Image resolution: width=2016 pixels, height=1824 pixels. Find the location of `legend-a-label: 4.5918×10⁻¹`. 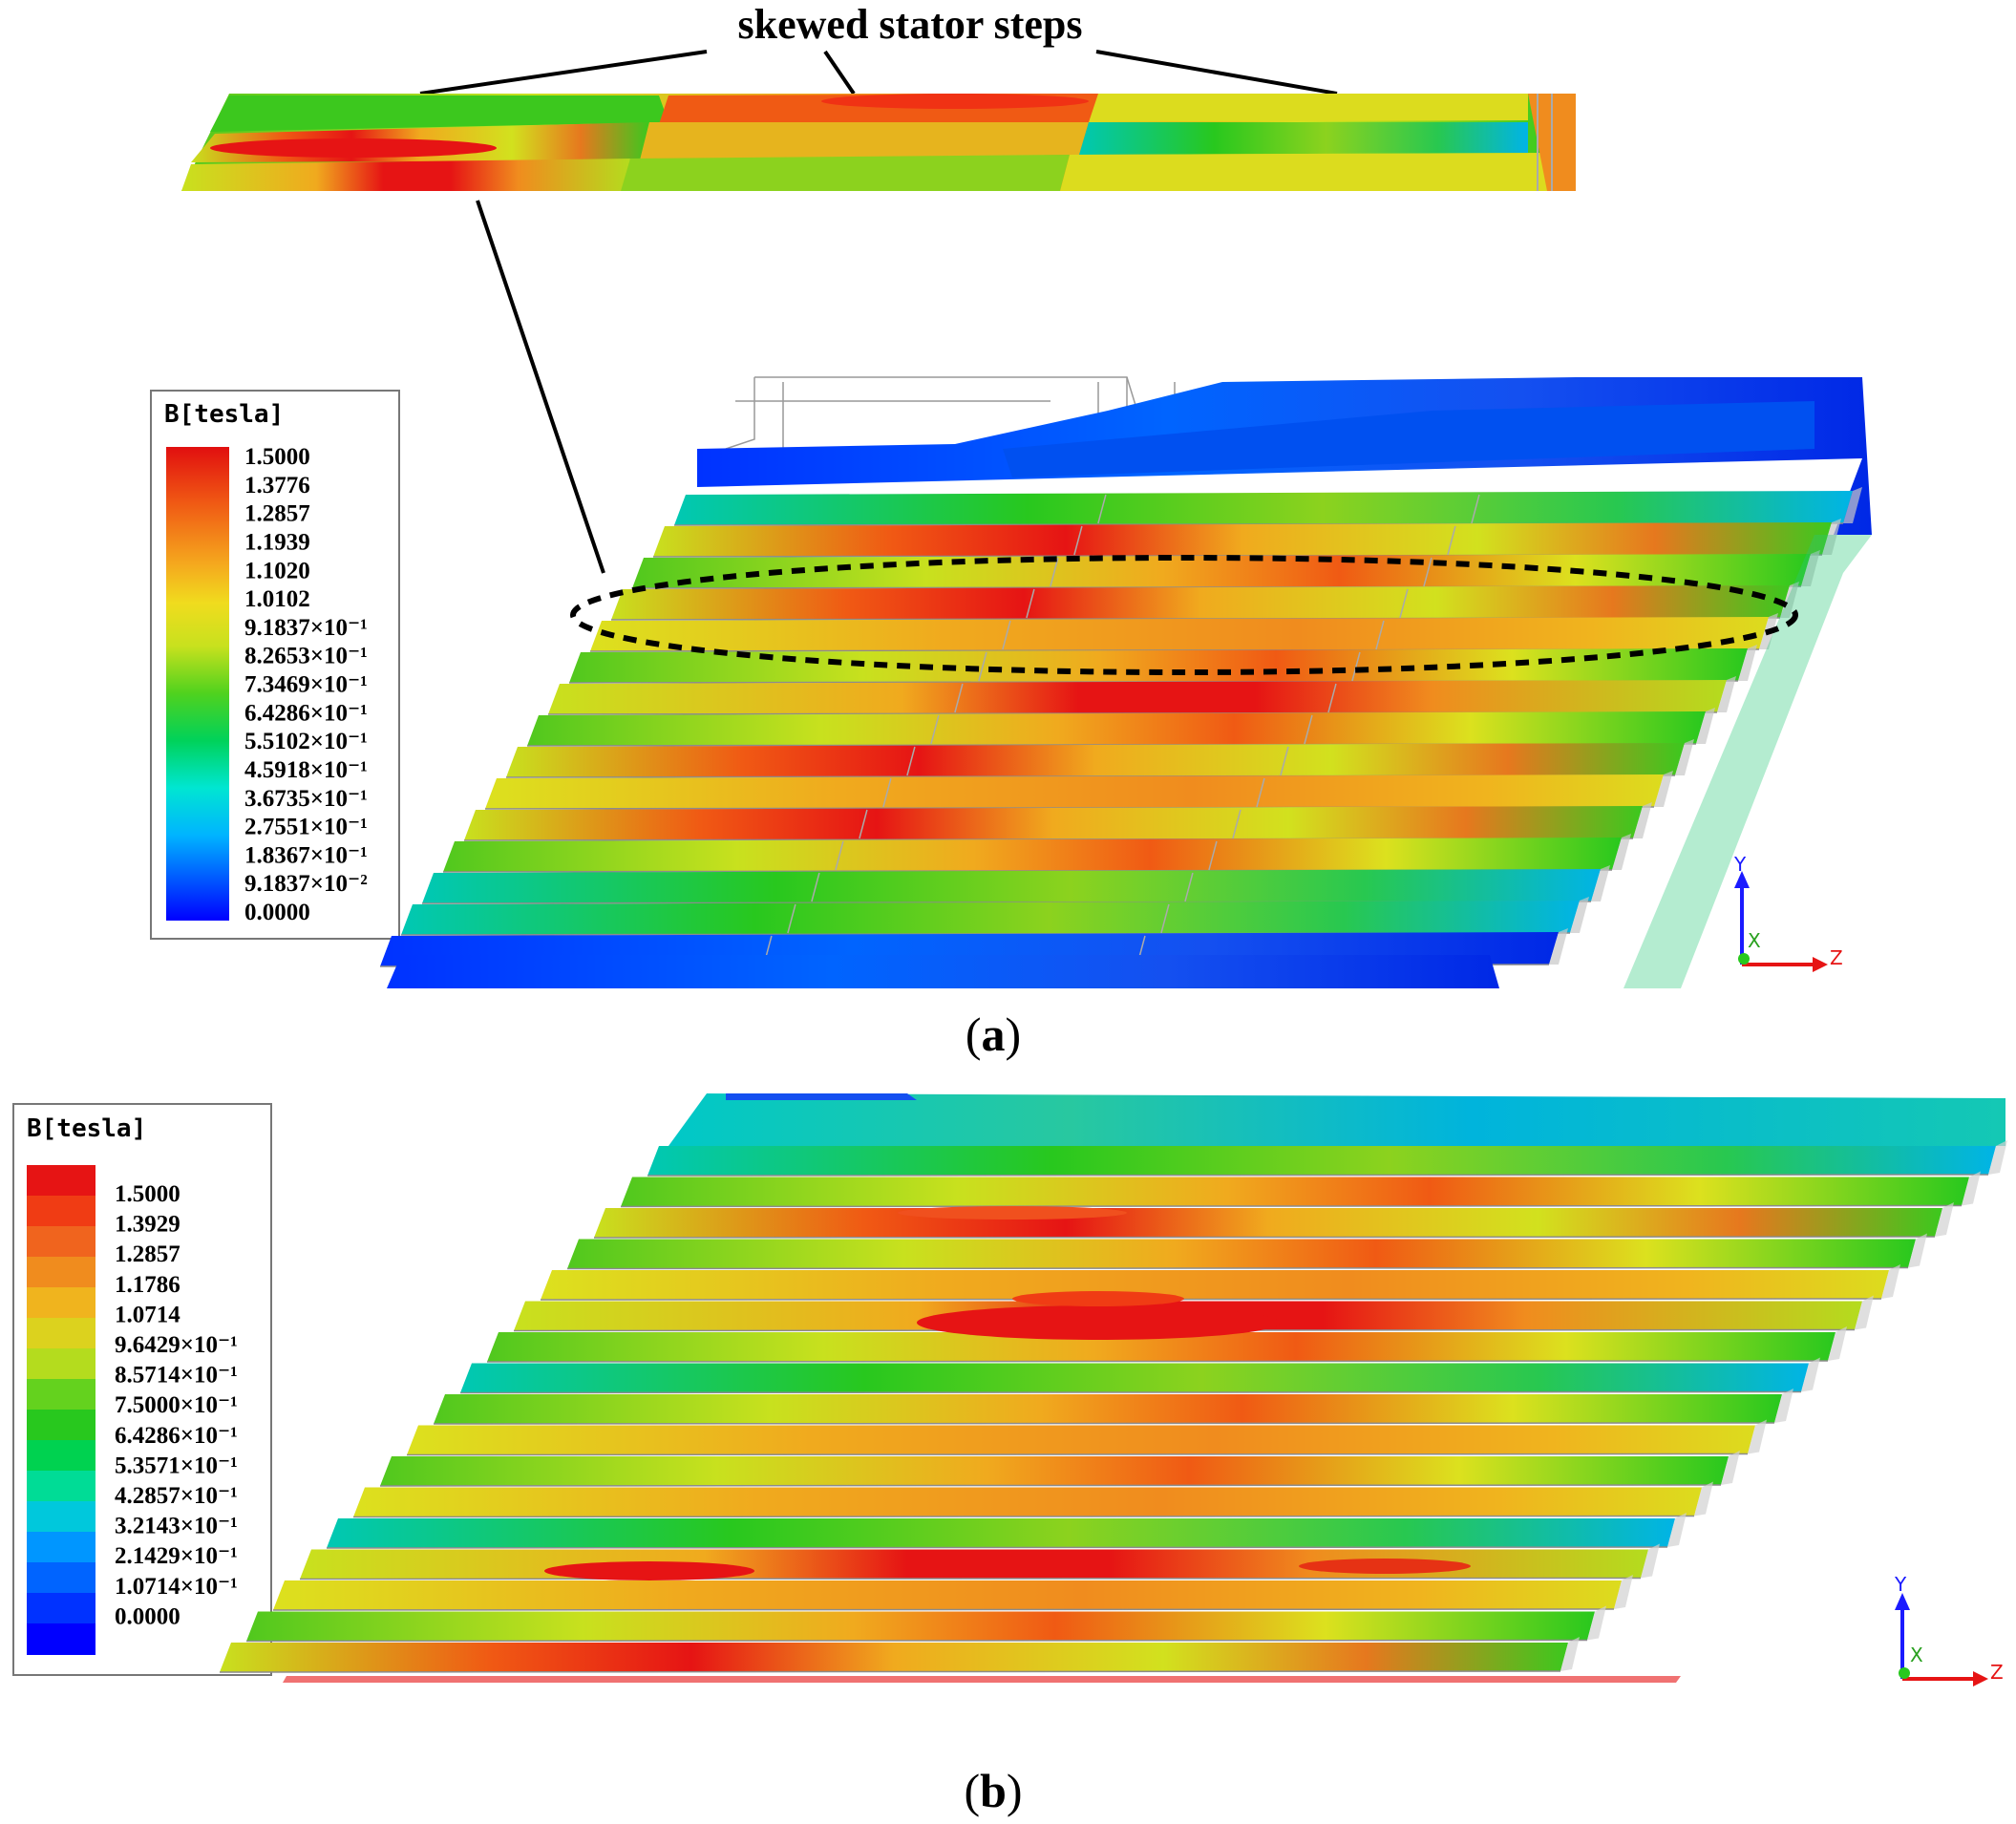

legend-a-label: 4.5918×10⁻¹ is located at coordinates (306, 770).